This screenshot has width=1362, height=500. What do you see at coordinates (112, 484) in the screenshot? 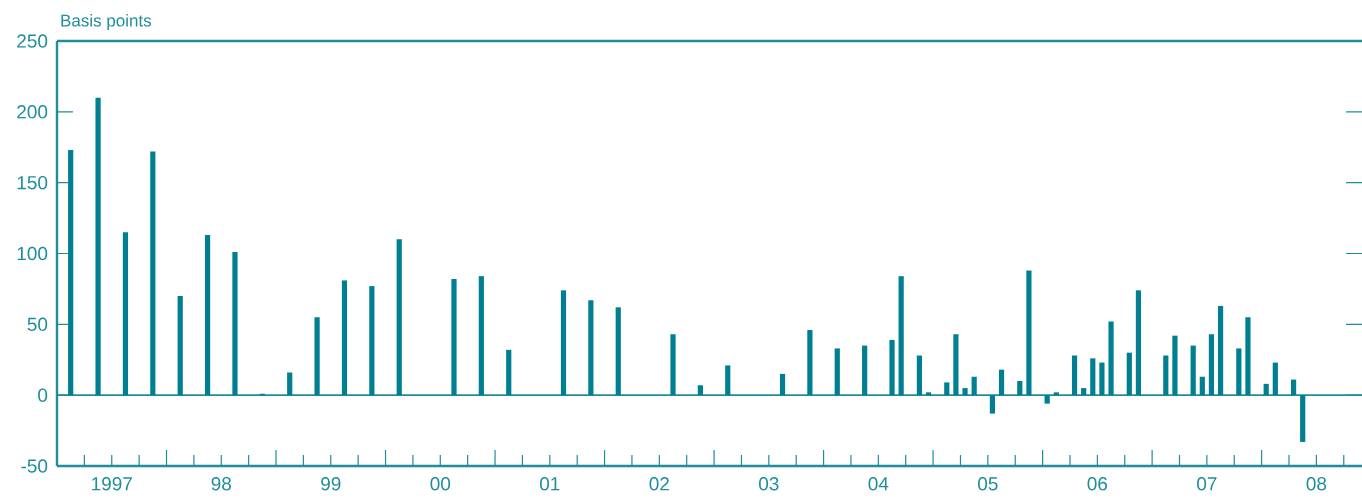
I see `x-tick-label: 1997` at bounding box center [112, 484].